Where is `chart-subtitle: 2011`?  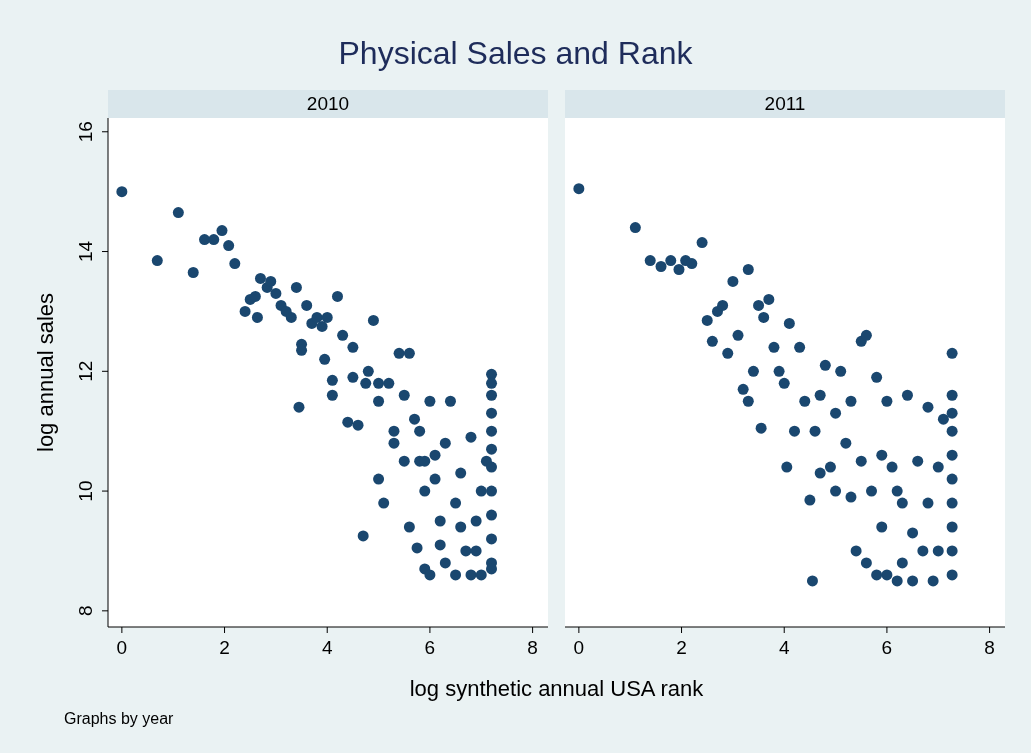 chart-subtitle: 2011 is located at coordinates (785, 103).